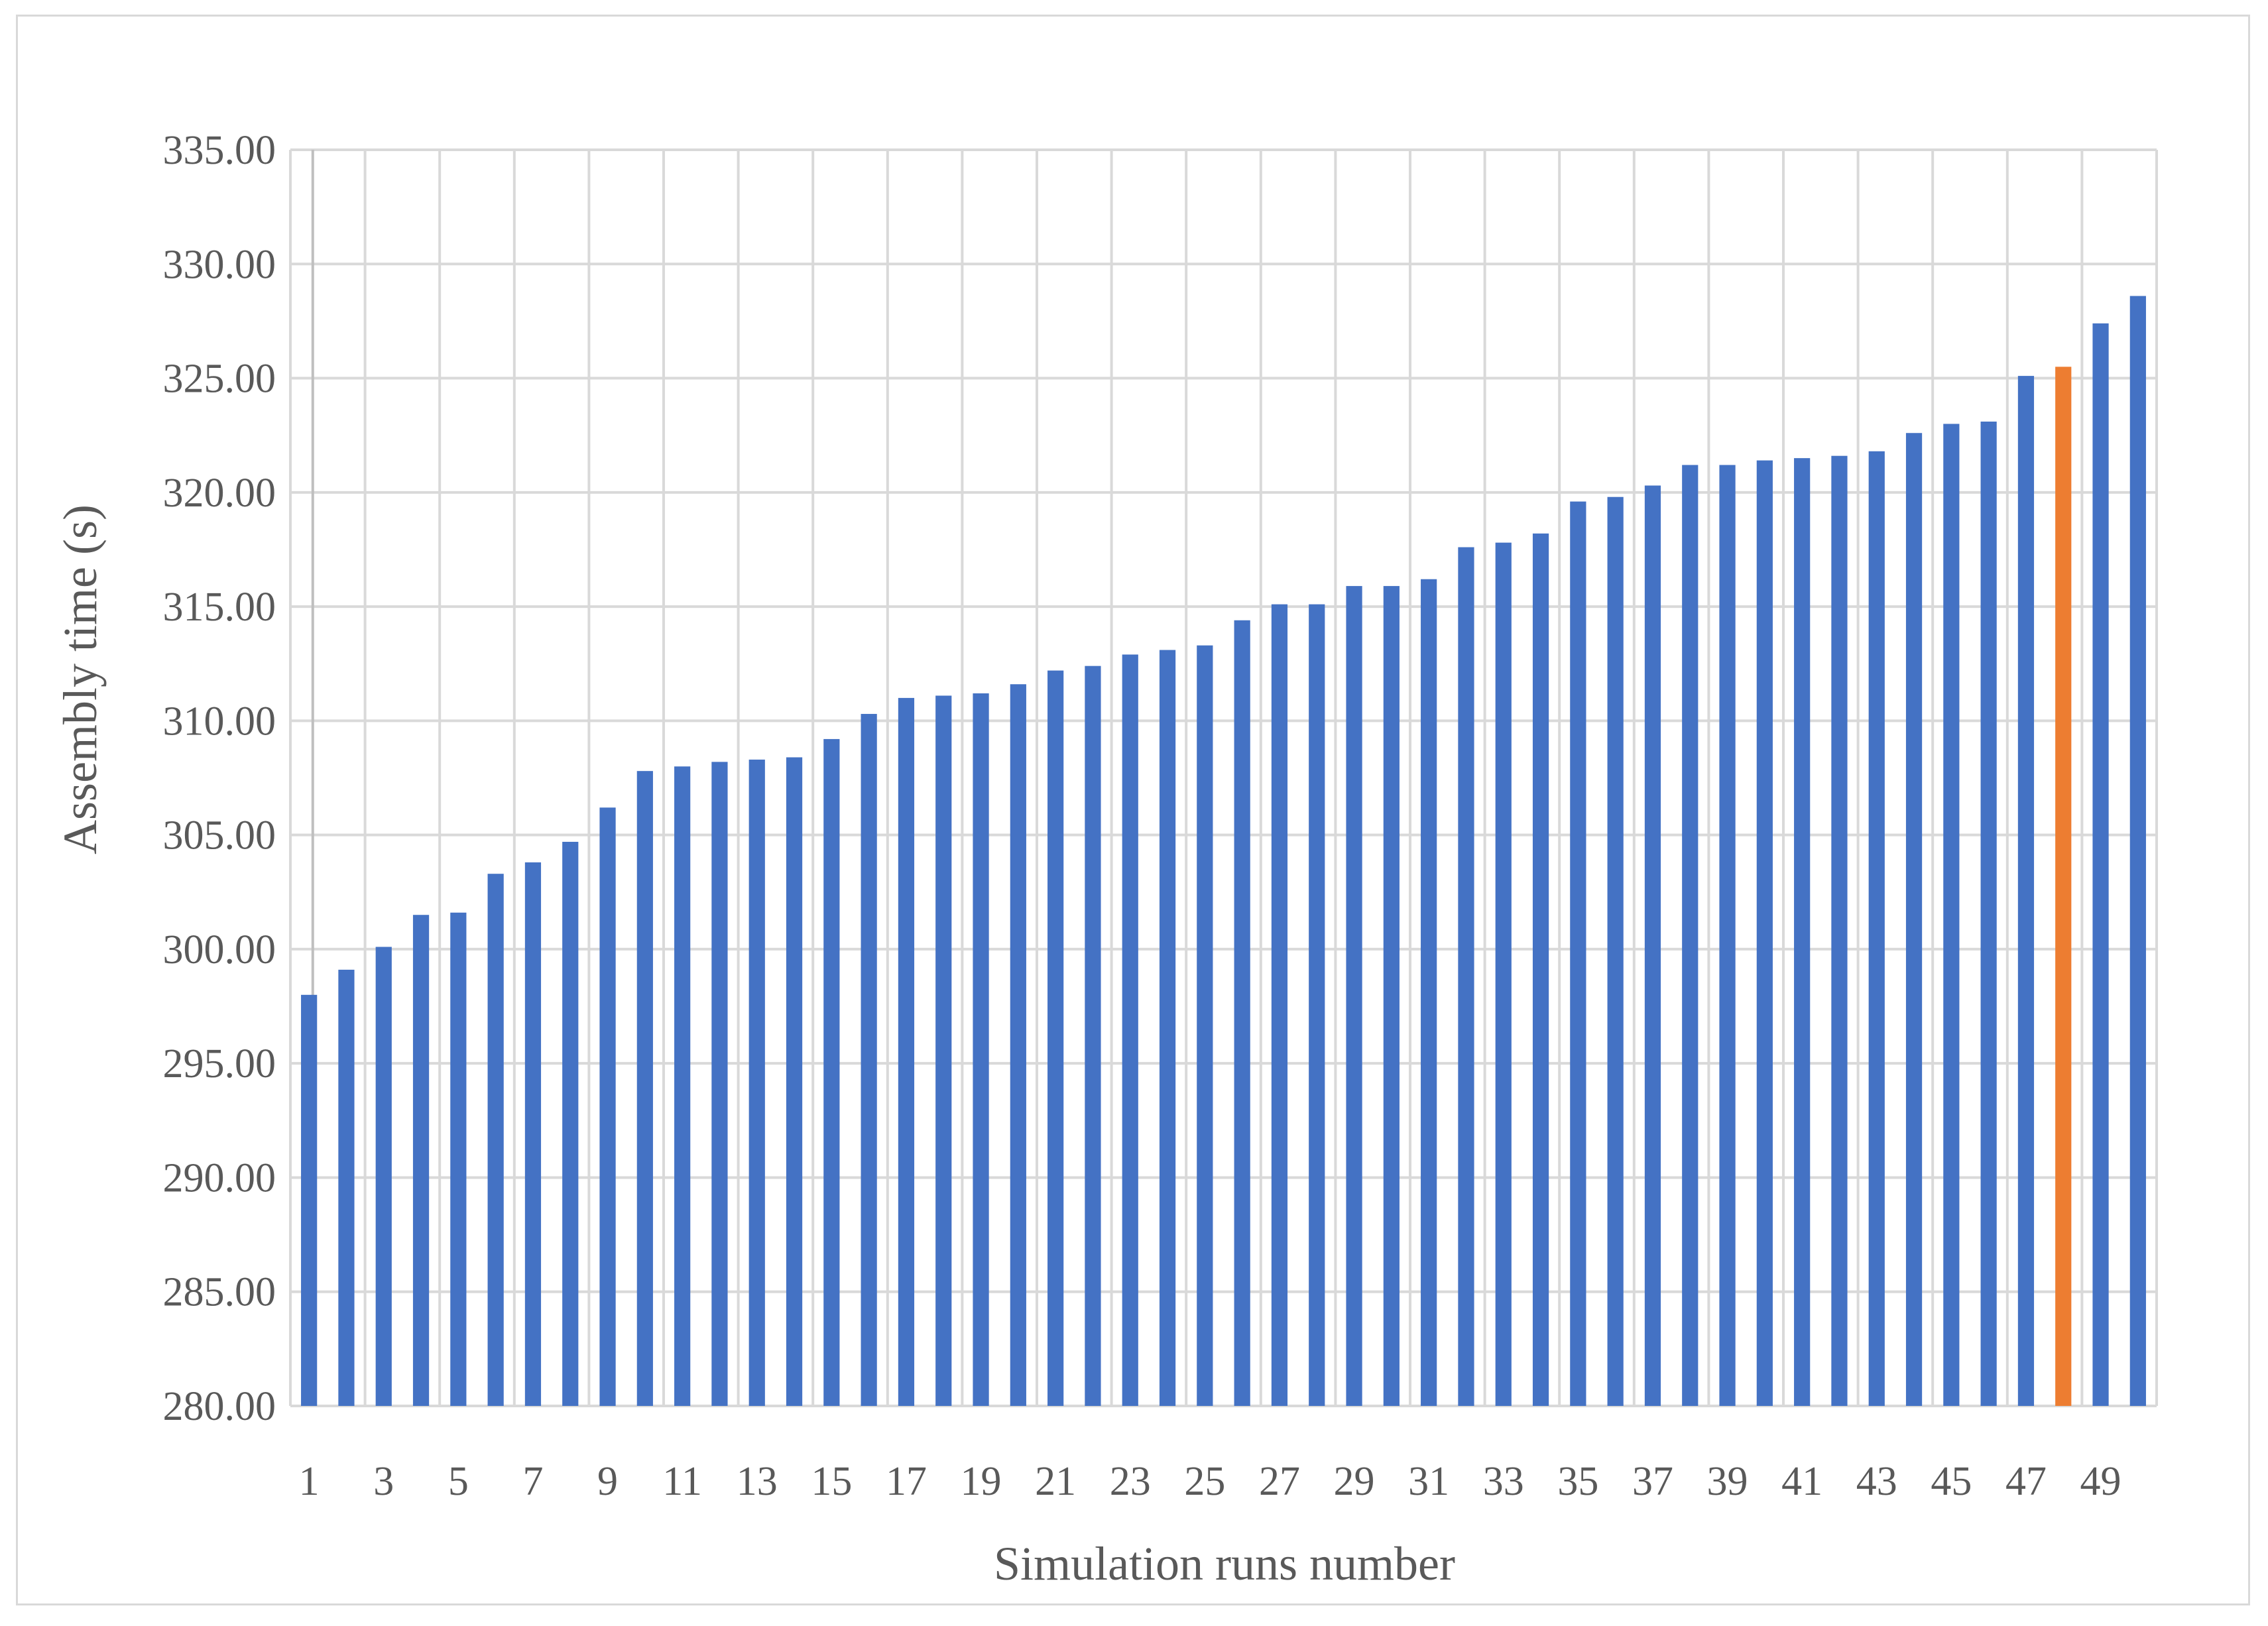  What do you see at coordinates (982, 1481) in the screenshot?
I see `x-tick-label: 19` at bounding box center [982, 1481].